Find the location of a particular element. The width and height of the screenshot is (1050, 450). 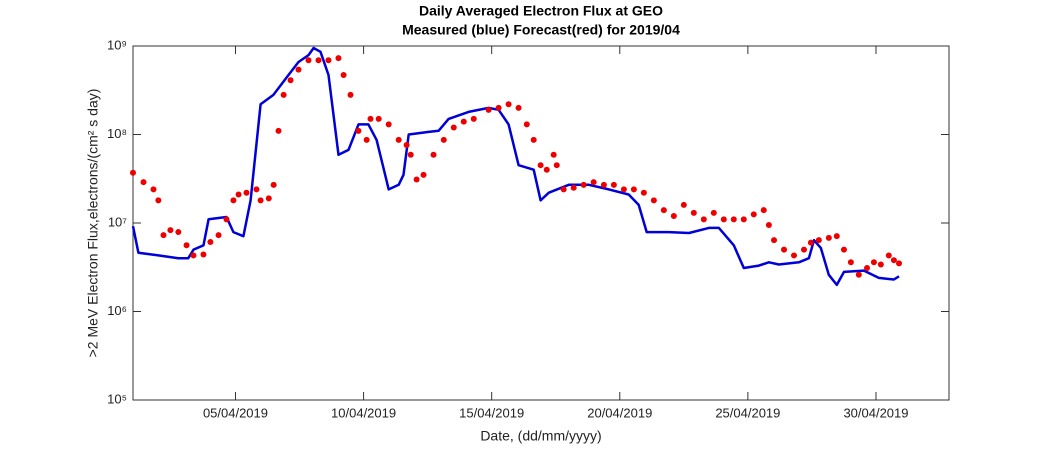

x-tick-label: 20/04/2019 is located at coordinates (619, 412).